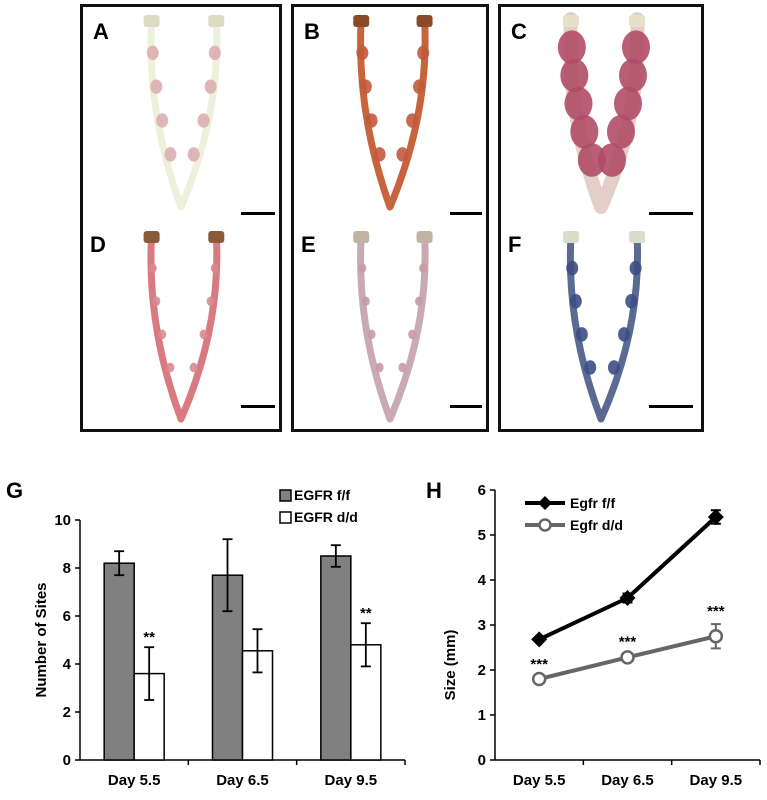 This screenshot has height=800, width=767. I want to click on uterus-image-a, so click(184, 219).